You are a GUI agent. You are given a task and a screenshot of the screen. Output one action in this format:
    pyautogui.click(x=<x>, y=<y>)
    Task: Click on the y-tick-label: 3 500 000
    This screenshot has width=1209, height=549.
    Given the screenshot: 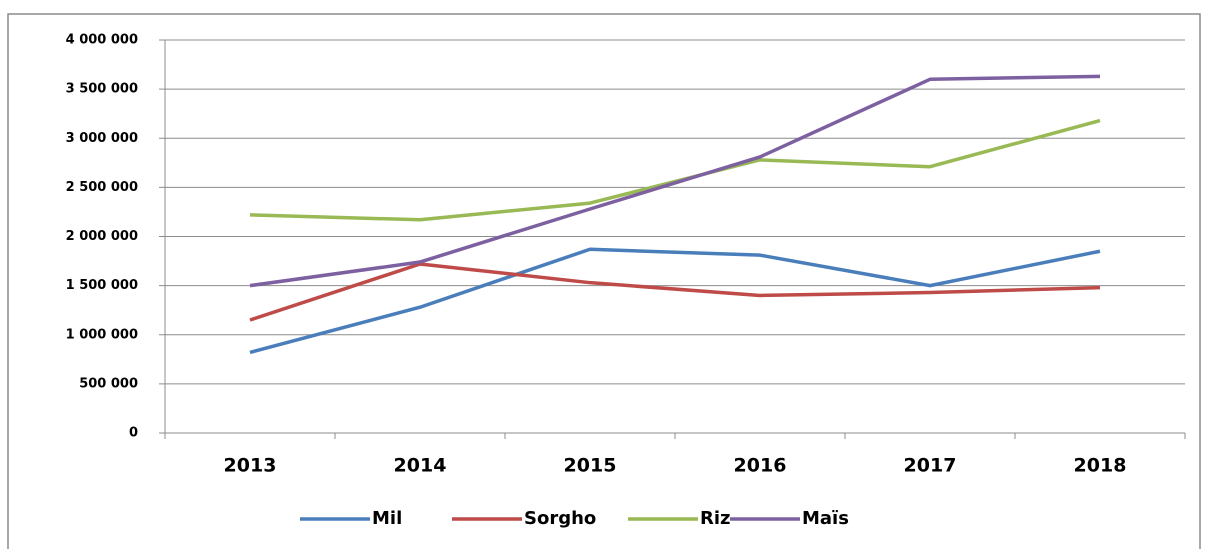 What is the action you would take?
    pyautogui.click(x=102, y=89)
    